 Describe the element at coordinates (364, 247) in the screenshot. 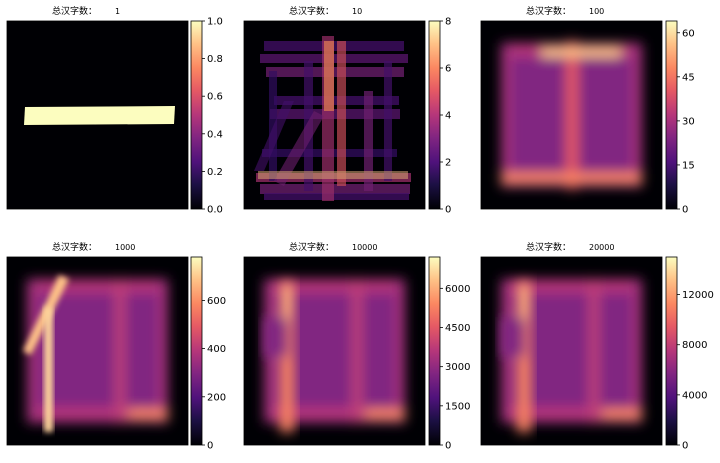

I see `panel-count-label: 10000` at that location.